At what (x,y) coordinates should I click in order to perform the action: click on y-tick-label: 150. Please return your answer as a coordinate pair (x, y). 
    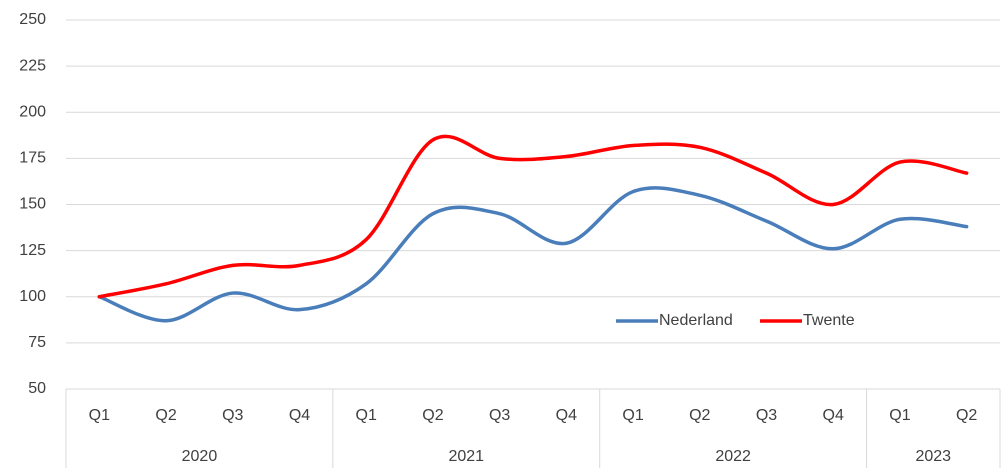
    Looking at the image, I should click on (32, 204).